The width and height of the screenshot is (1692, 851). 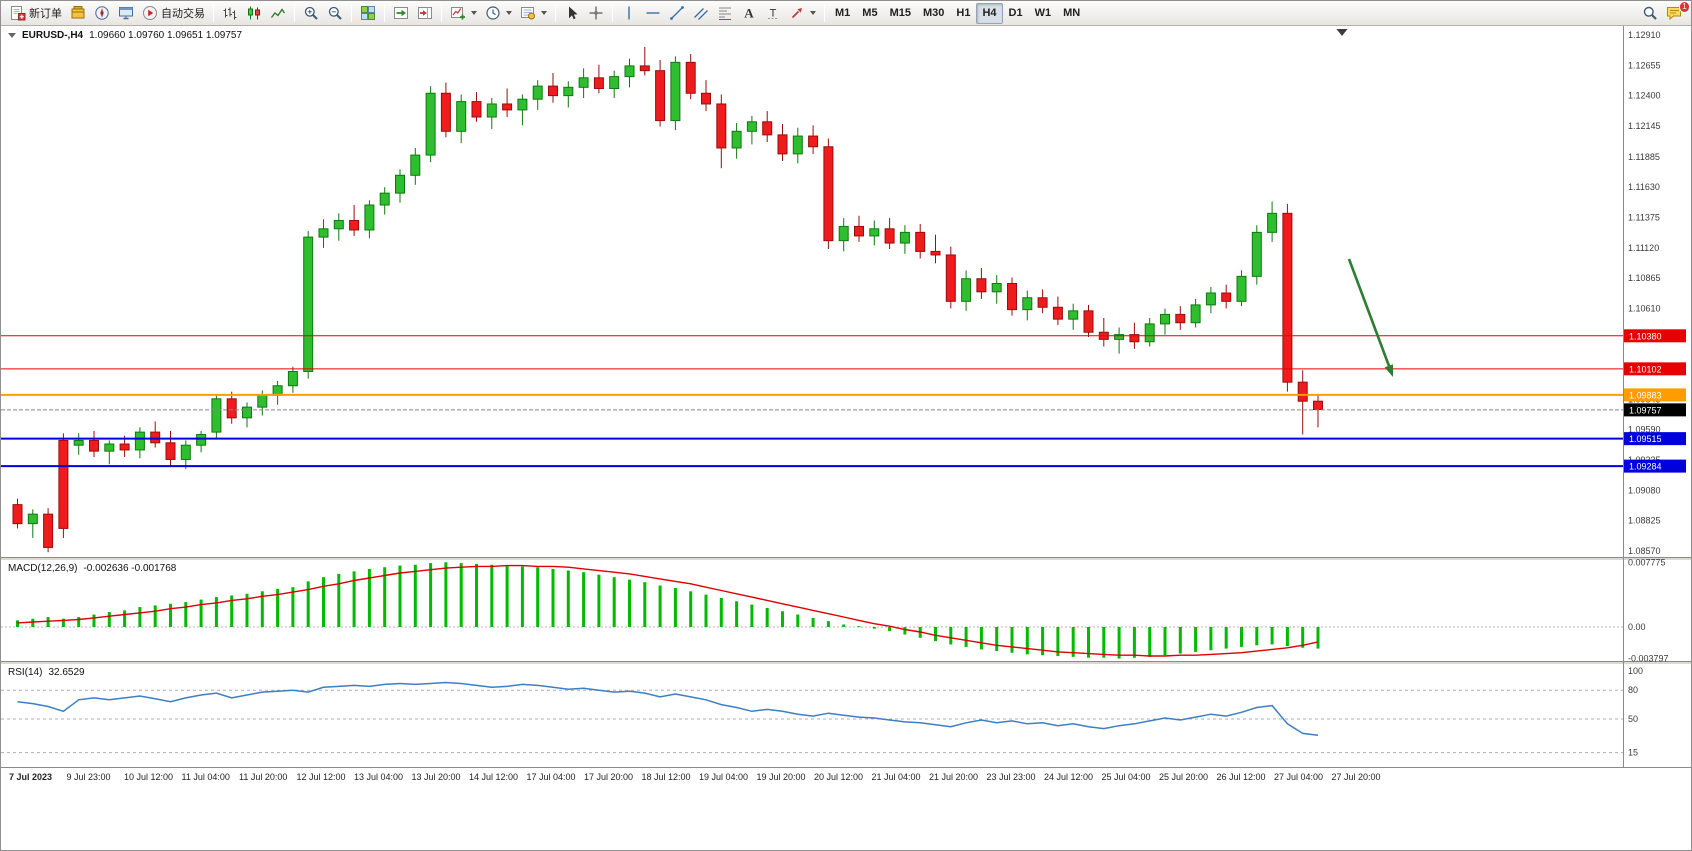 I want to click on new-order-button: 新订单, so click(x=36, y=13).